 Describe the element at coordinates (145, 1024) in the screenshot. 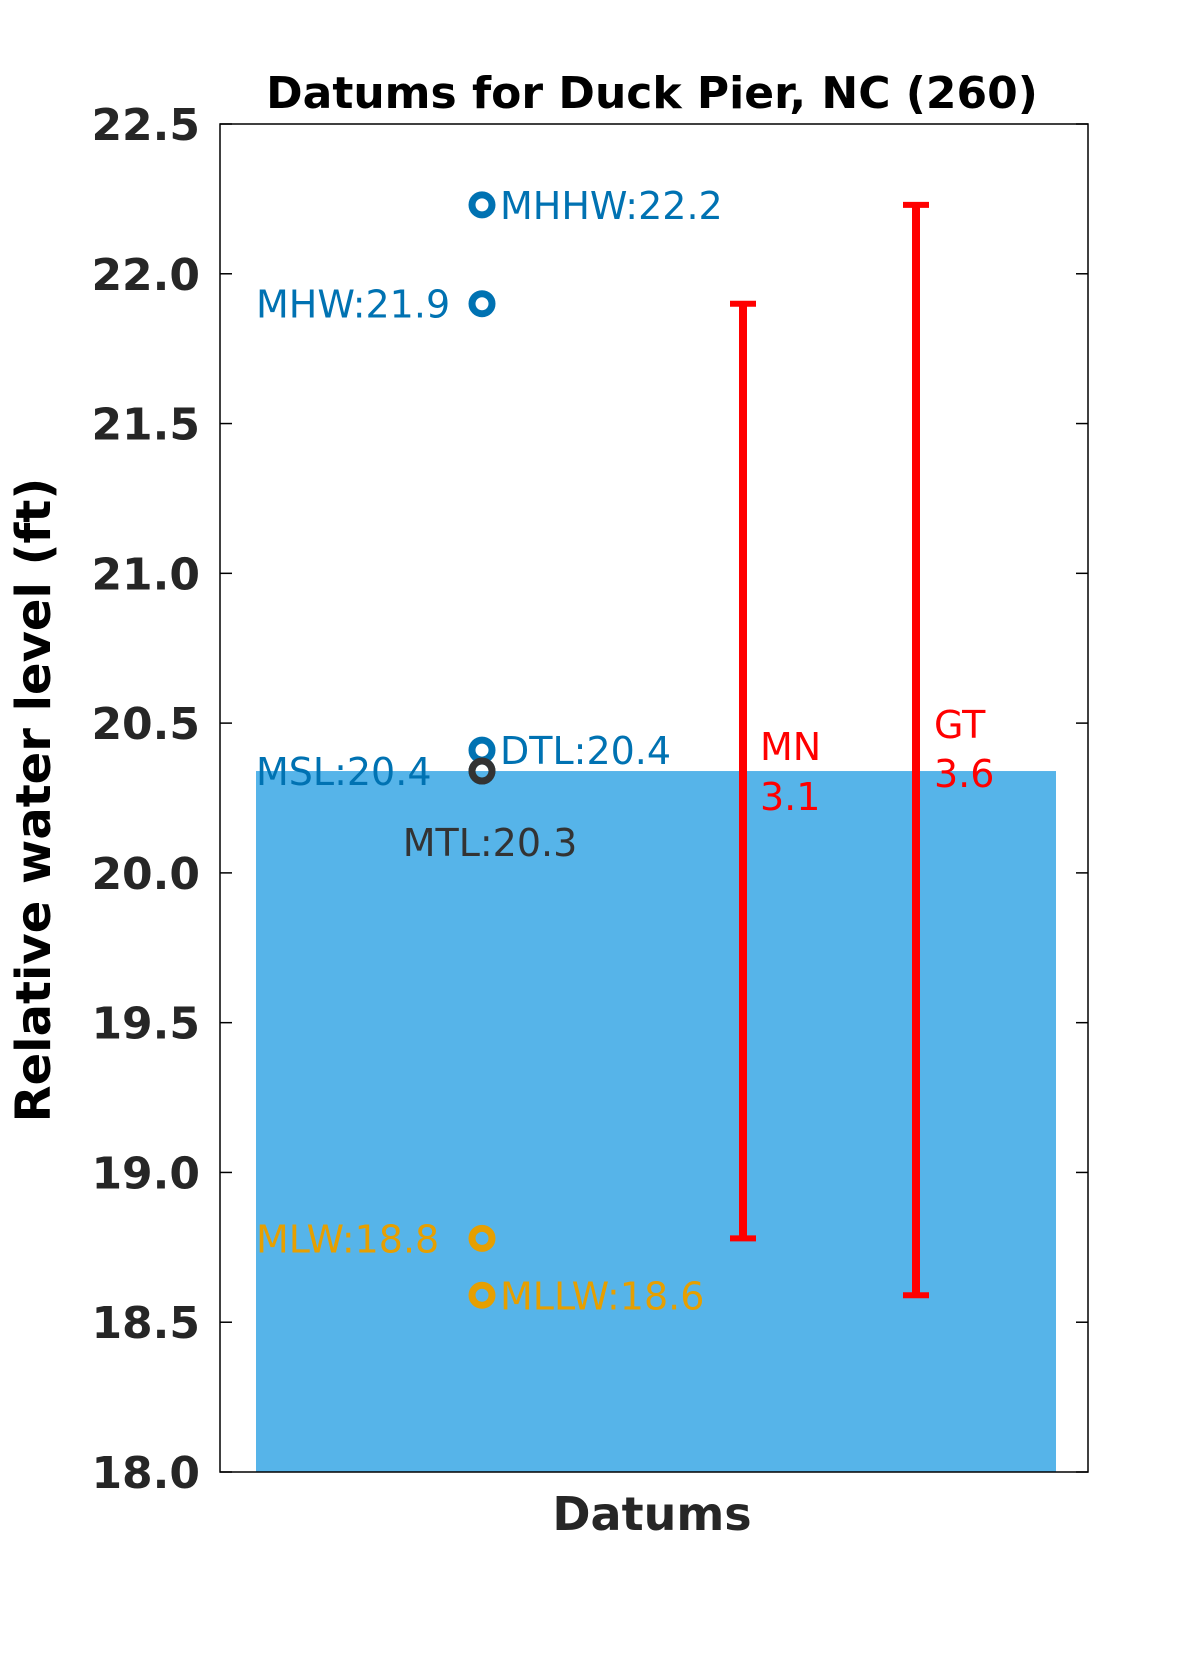

I see `y-tick-label: 19.5` at that location.